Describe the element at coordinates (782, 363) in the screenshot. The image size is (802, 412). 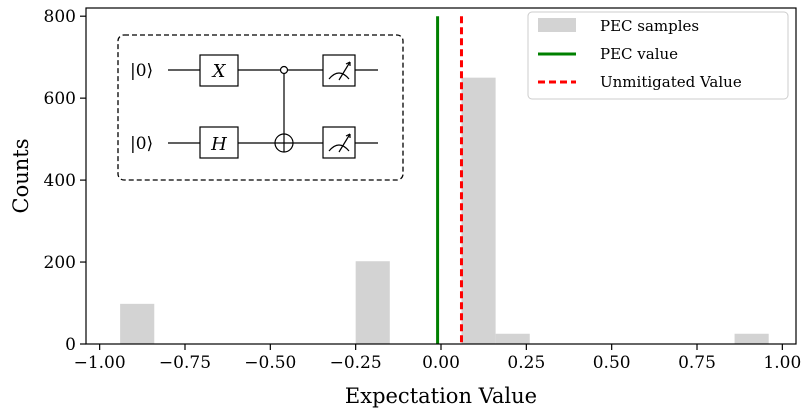
I see `x-tick-label: 1.00` at that location.